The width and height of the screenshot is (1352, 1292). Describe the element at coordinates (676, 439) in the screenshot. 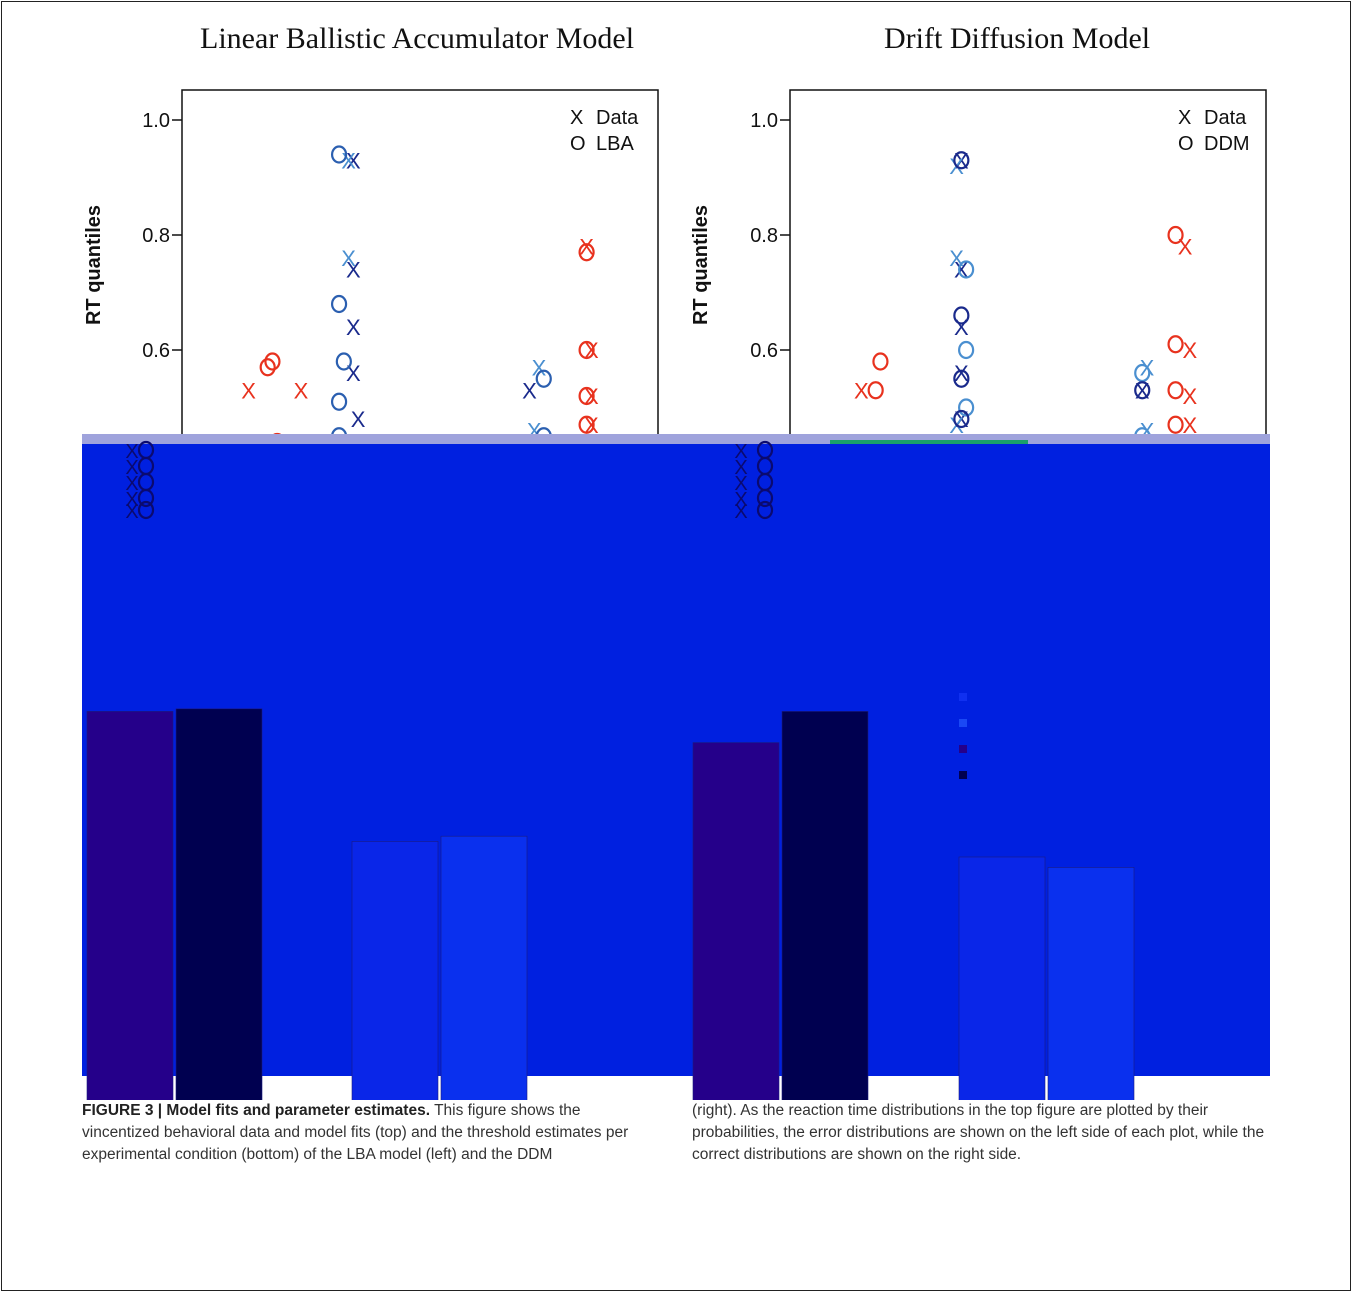

I see `overlay-strip` at that location.